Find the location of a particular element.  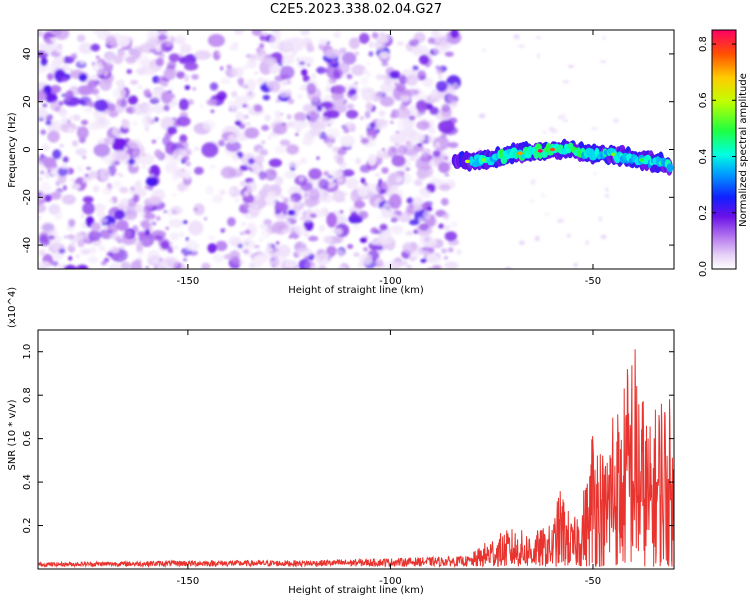

spectrogram-xtick-label: -100 is located at coordinates (390, 281).